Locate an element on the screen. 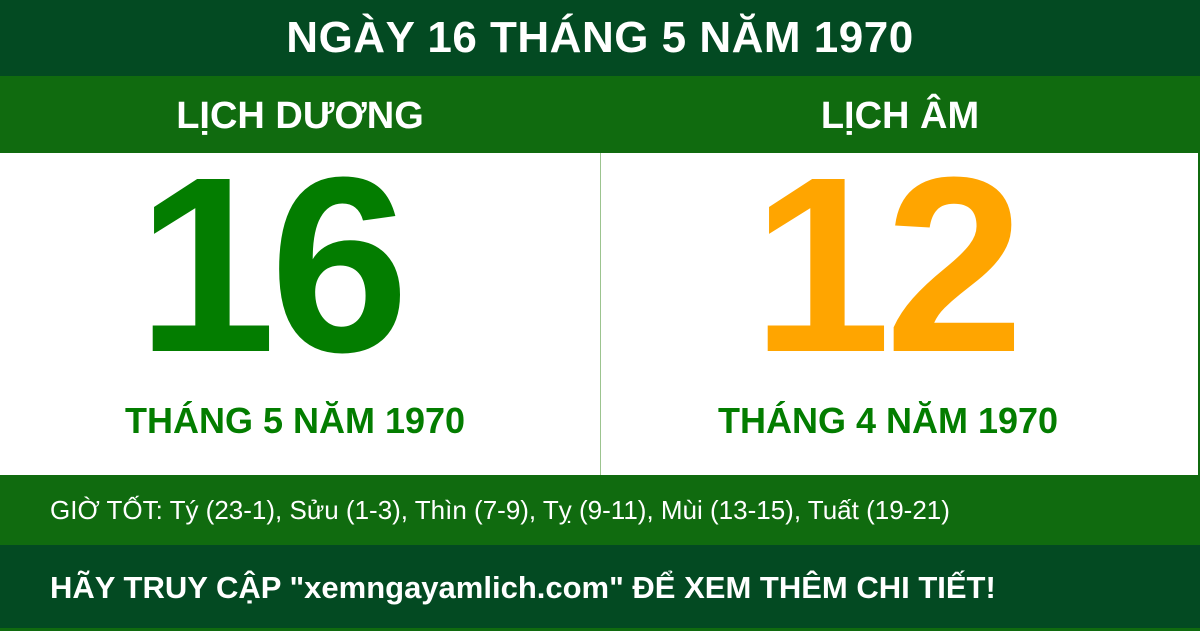 The image size is (1200, 631). lunar-month-year: THÁNG 4 NĂM 1970 is located at coordinates (888, 420).